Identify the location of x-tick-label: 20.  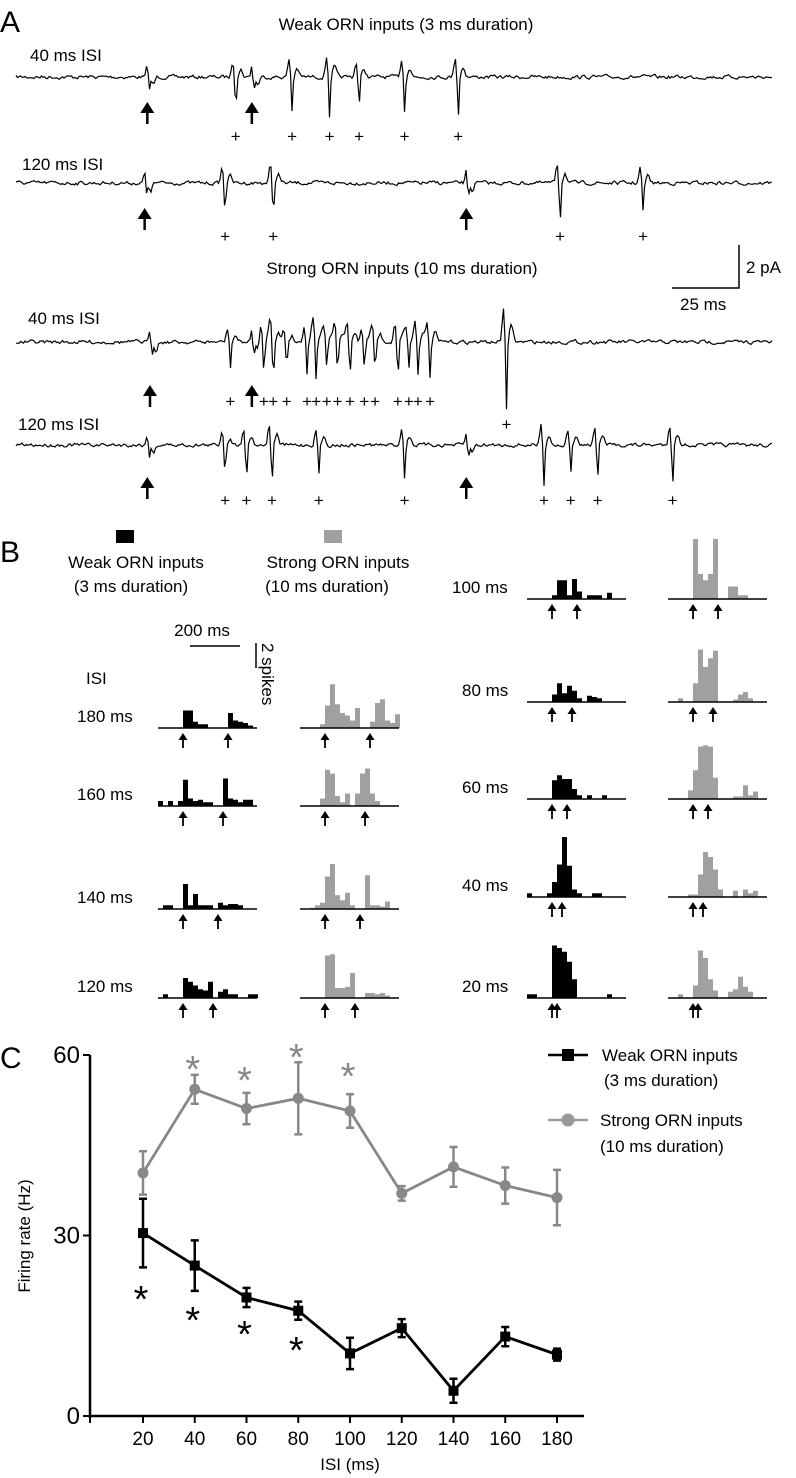
(142, 1439).